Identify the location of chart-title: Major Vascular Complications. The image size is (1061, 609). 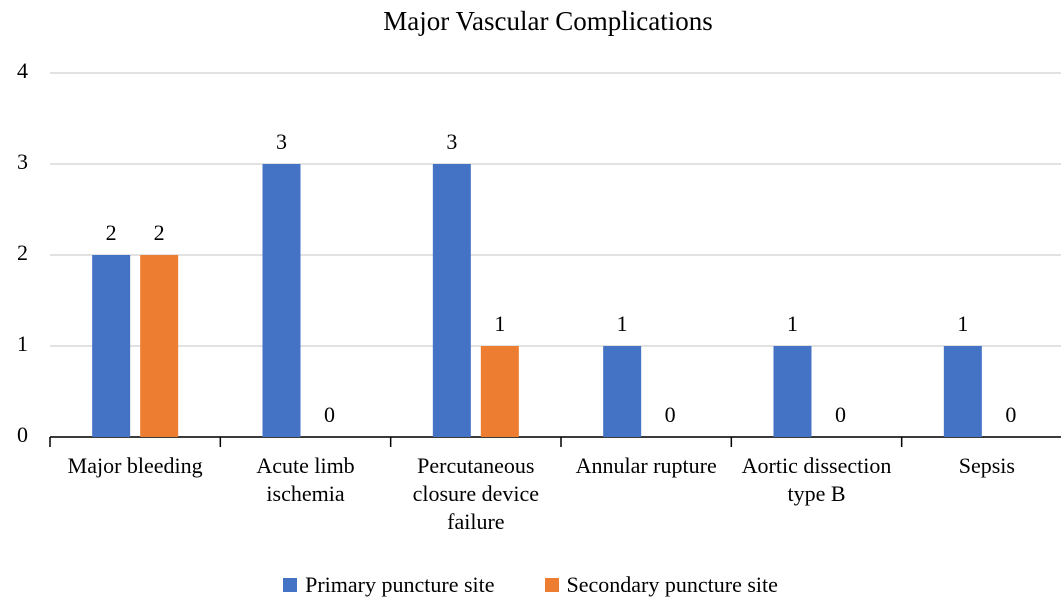
(547, 21).